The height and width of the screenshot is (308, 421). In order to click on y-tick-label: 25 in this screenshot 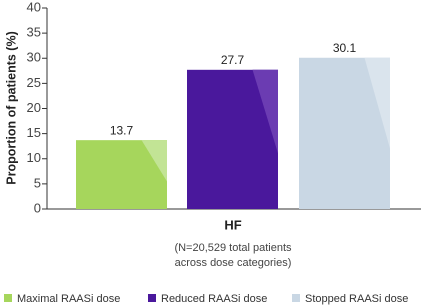, I will do `click(34, 82)`.